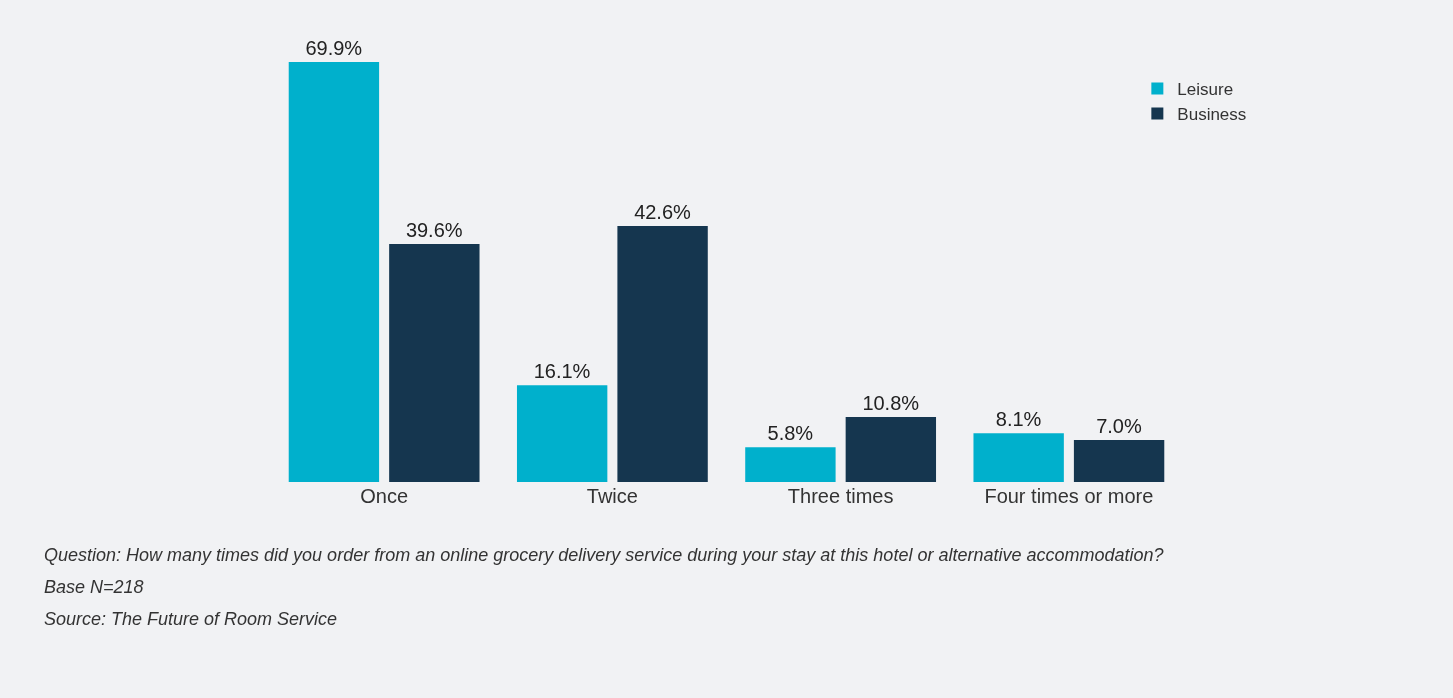 This screenshot has height=698, width=1453. I want to click on data-label: 16.1%, so click(562, 371).